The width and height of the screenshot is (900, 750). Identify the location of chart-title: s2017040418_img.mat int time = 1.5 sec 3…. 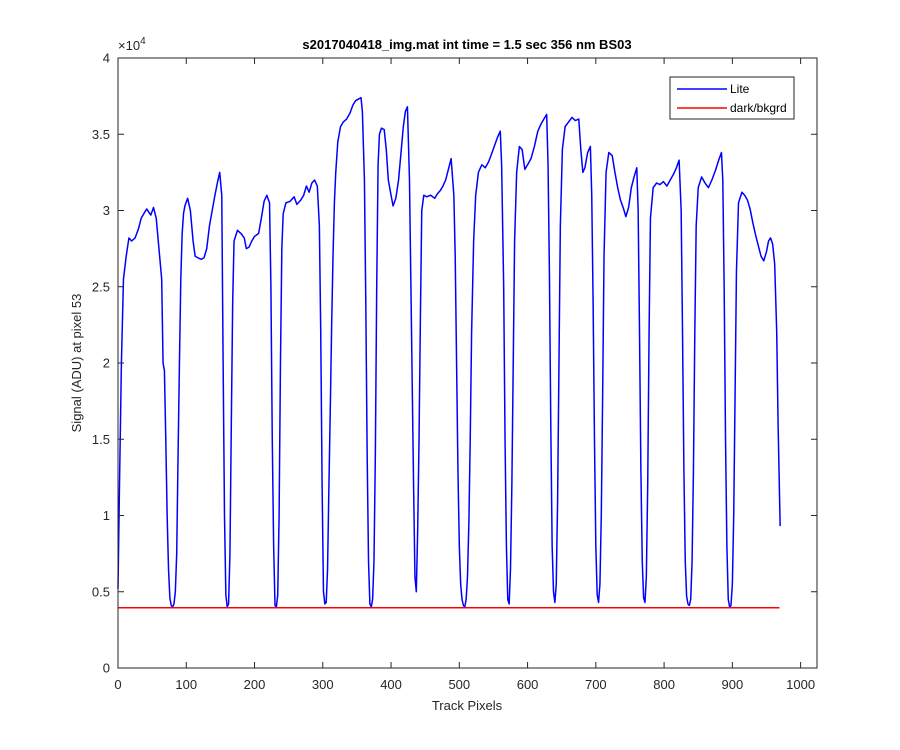
(466, 44).